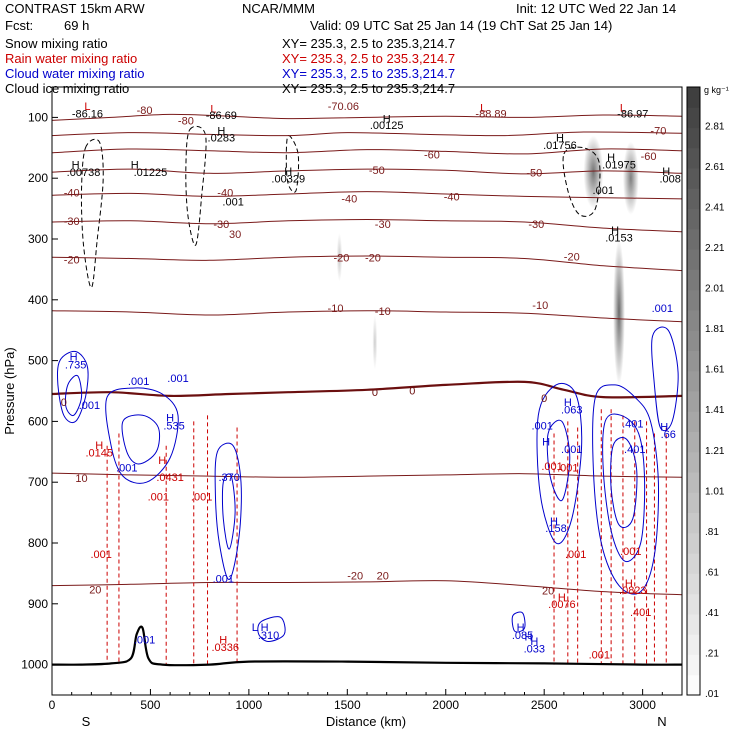  I want to click on x-tick-label: 2500, so click(544, 705).